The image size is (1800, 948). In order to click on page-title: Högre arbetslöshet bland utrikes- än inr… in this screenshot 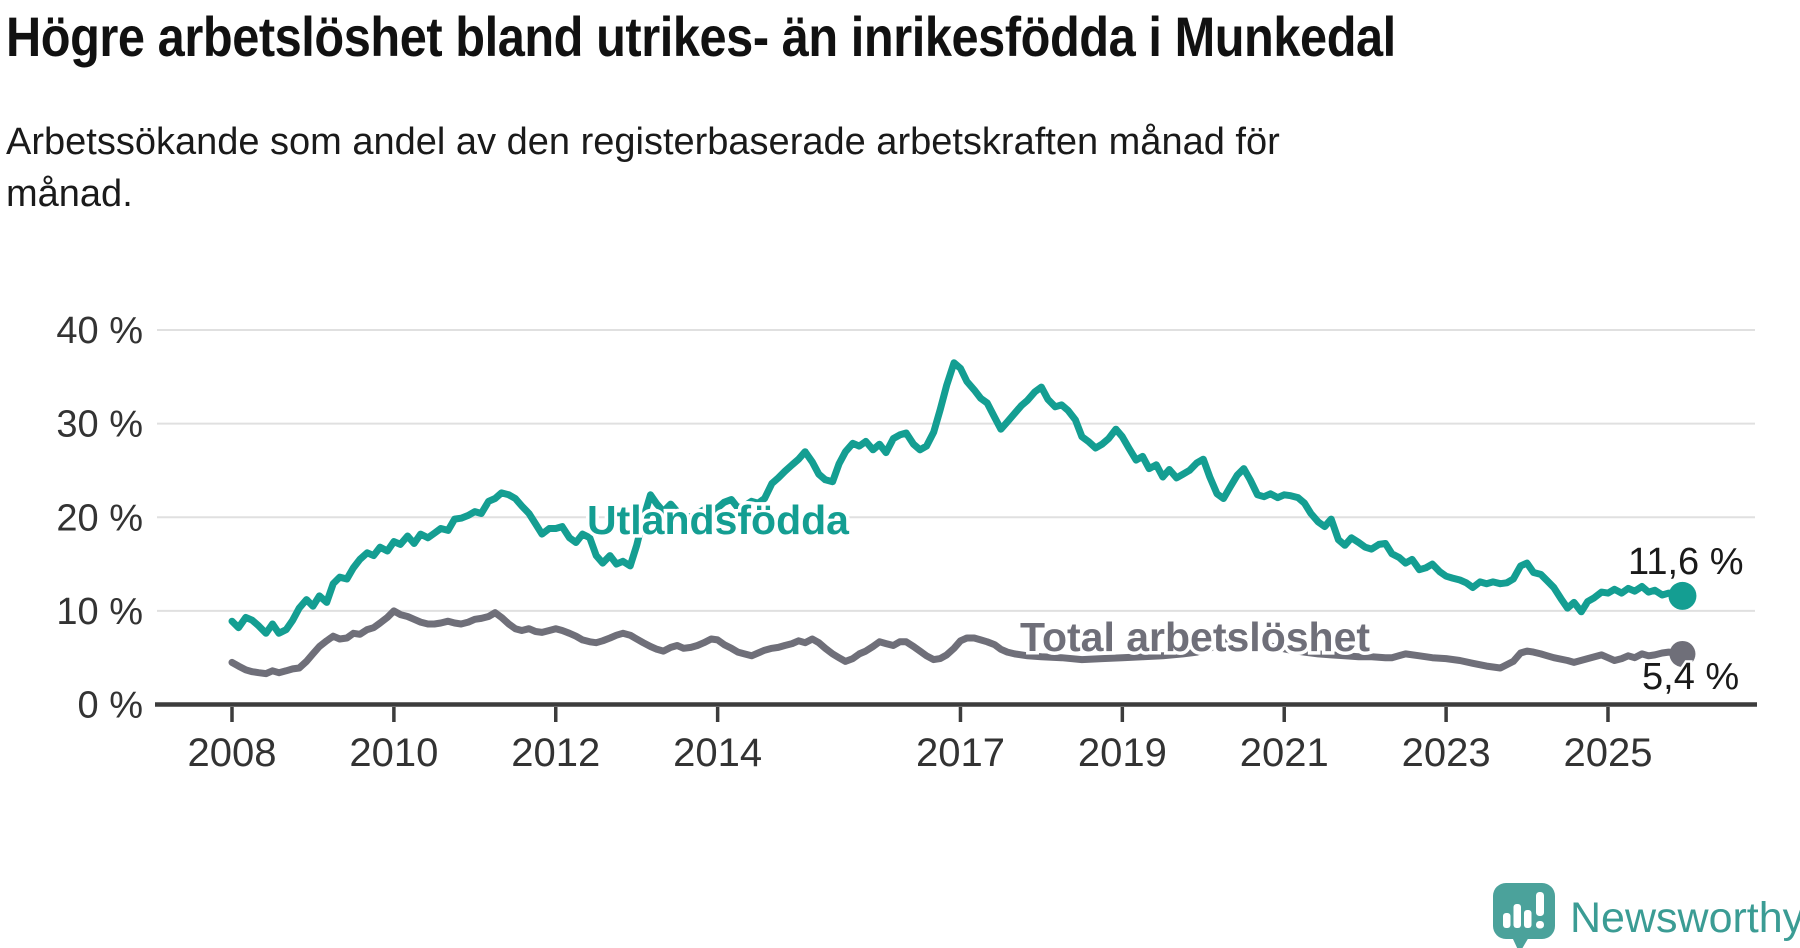, I will do `click(701, 36)`.